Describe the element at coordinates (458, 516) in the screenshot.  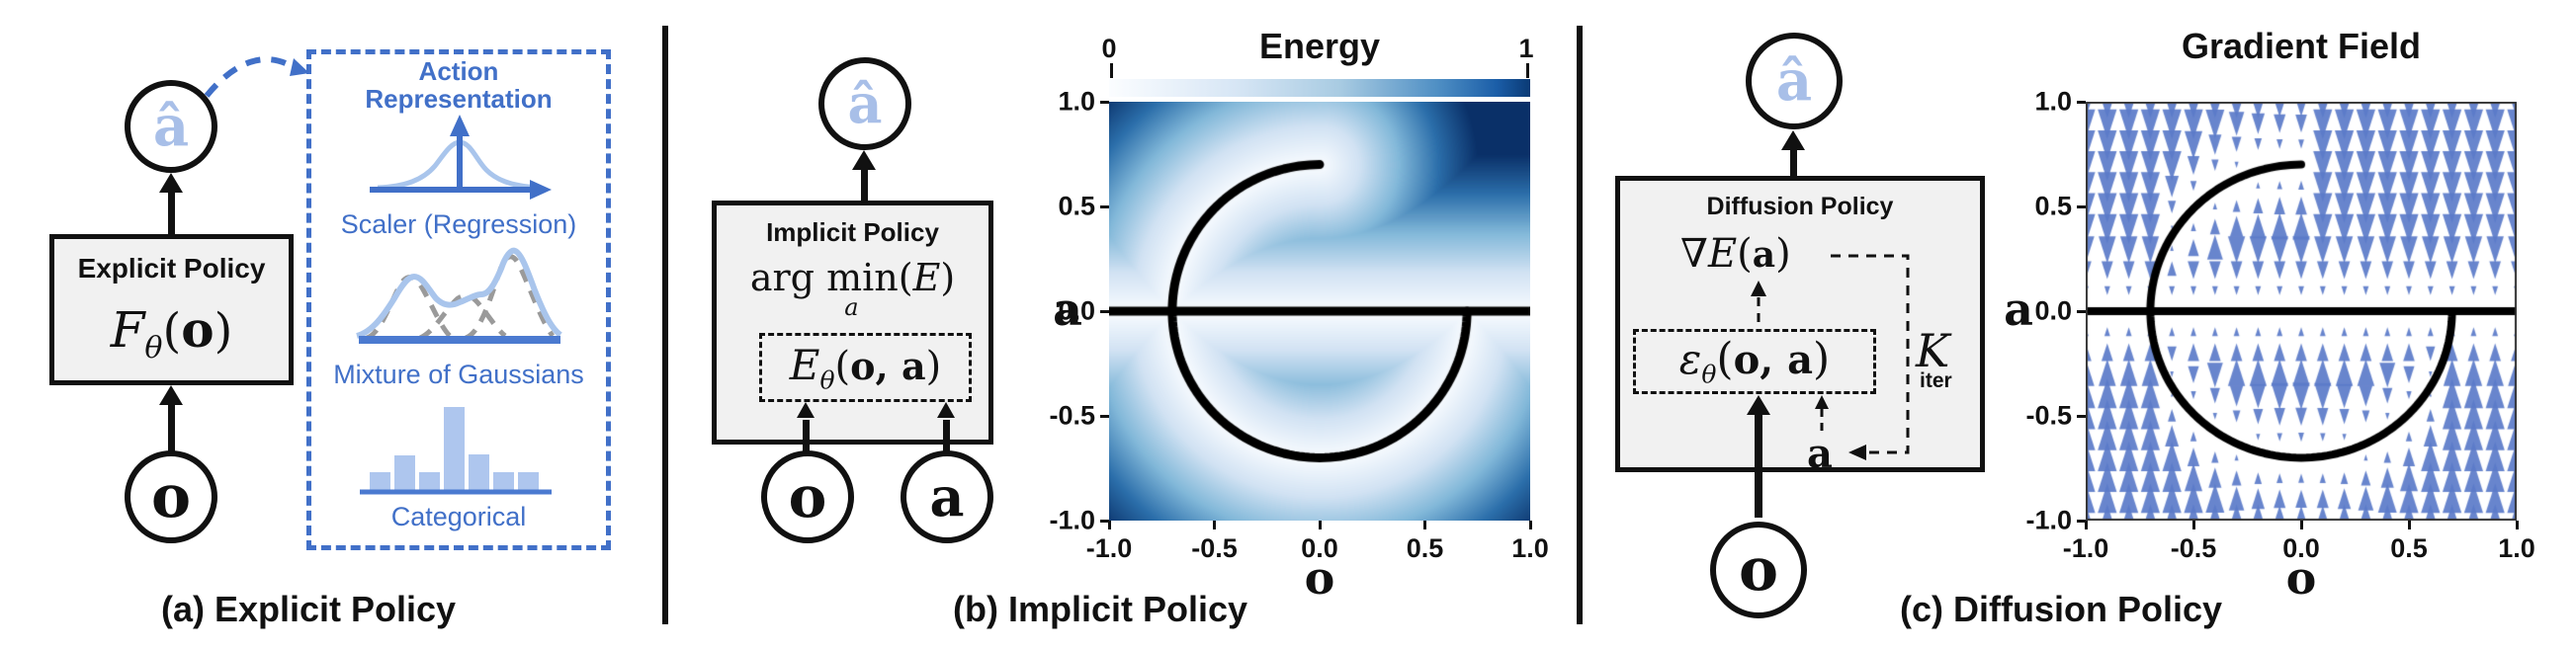
I see `categorical-label: Categorical` at that location.